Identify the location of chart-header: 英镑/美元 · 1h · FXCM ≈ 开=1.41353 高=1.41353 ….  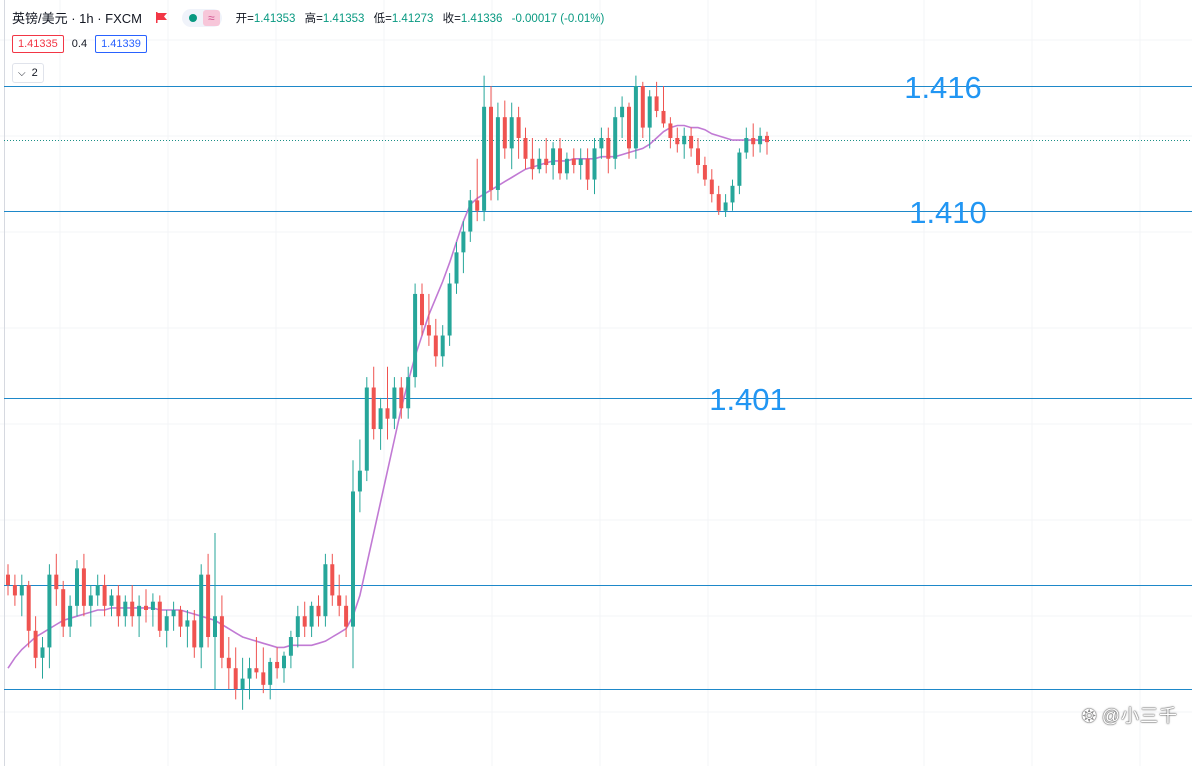
(308, 17).